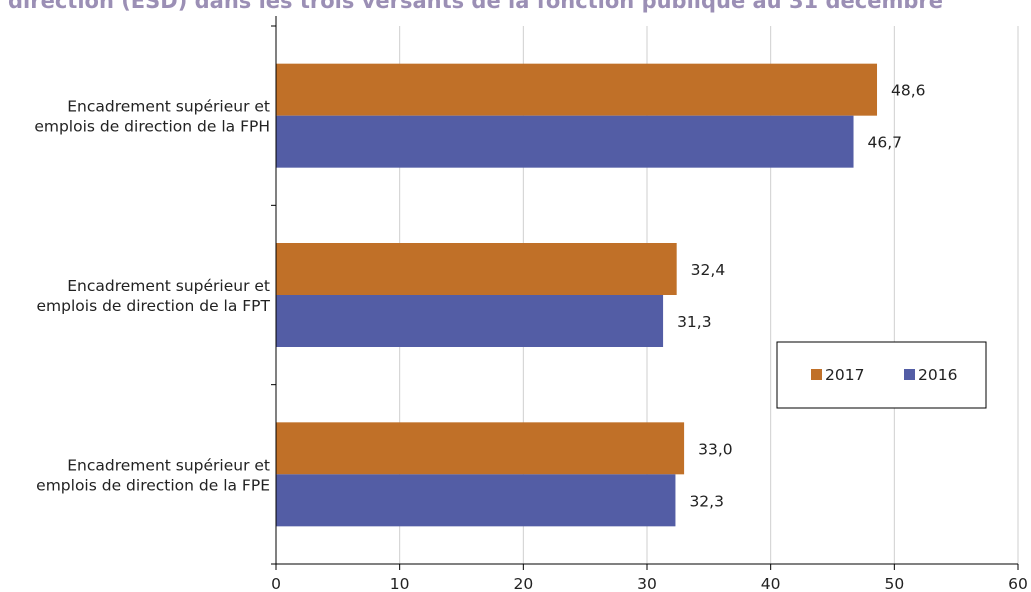  I want to click on x-tick-label-40: 40, so click(771, 583).